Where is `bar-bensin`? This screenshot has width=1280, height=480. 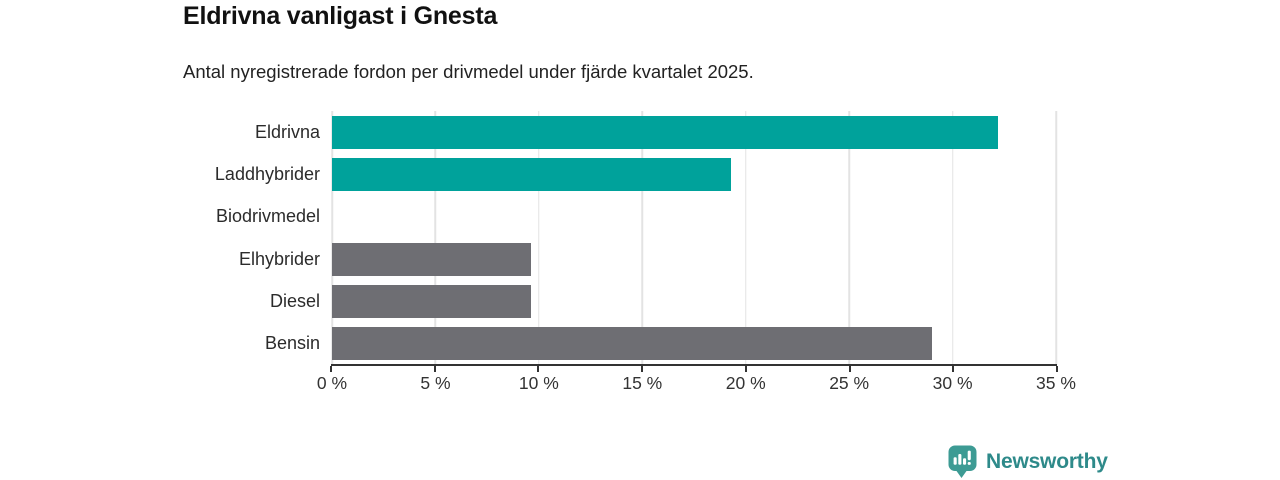
bar-bensin is located at coordinates (632, 344).